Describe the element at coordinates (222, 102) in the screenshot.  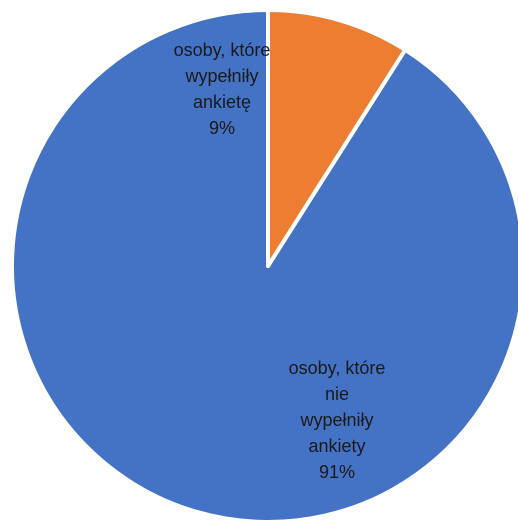
I see `slice-label-line: ankietę` at that location.